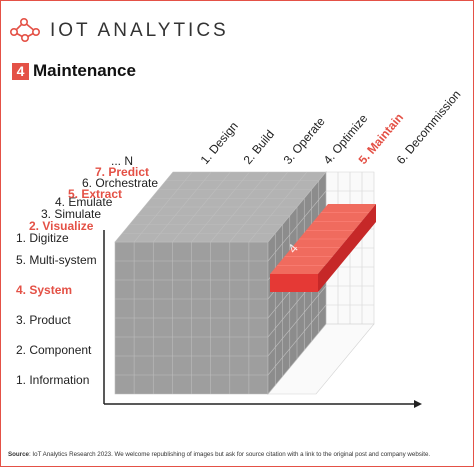 This screenshot has width=474, height=467. I want to click on depth-axis-label: 2. Visualize, so click(61, 226).